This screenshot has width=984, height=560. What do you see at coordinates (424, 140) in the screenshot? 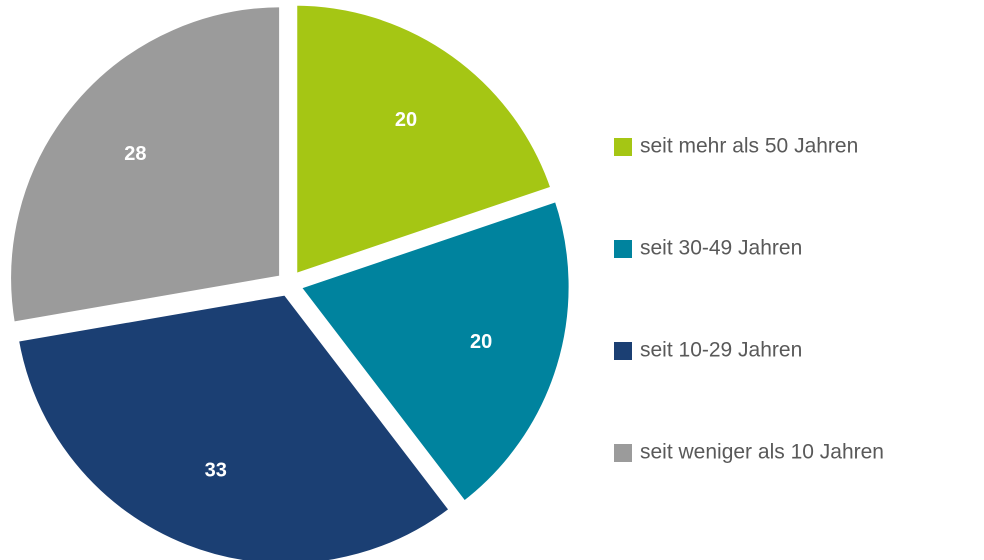
I see `pie-slice` at bounding box center [424, 140].